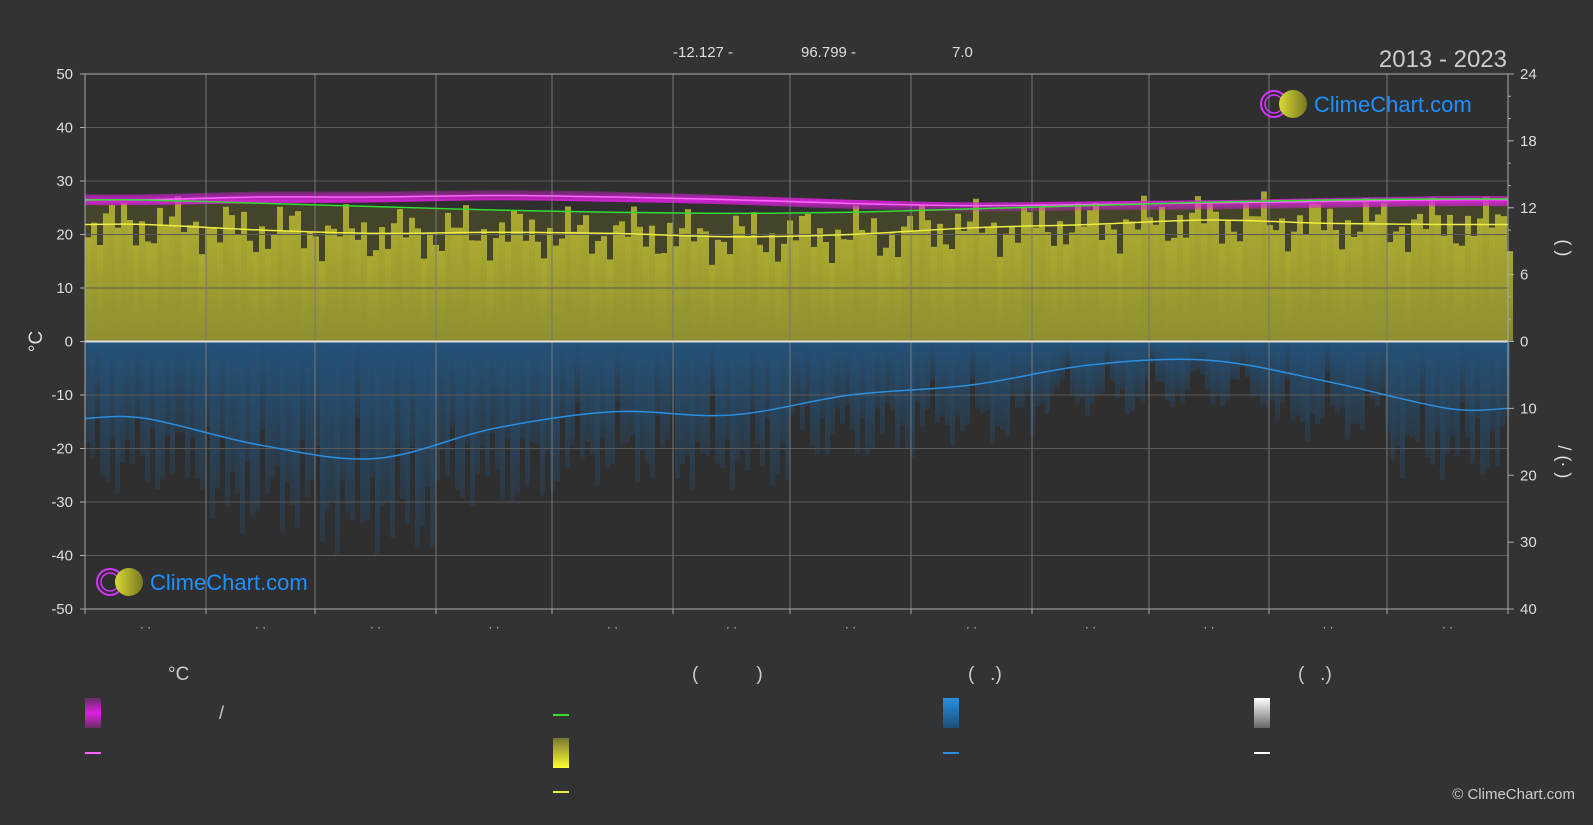 The height and width of the screenshot is (825, 1593). Describe the element at coordinates (62, 502) in the screenshot. I see `left-tick-label: -30` at that location.